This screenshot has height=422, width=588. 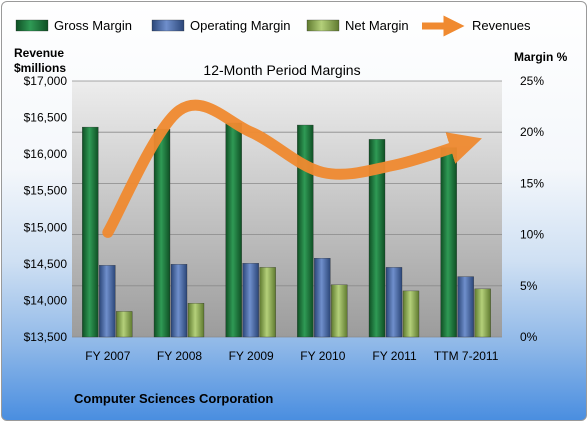 What do you see at coordinates (394, 356) in the screenshot?
I see `category-label: FY 2011` at bounding box center [394, 356].